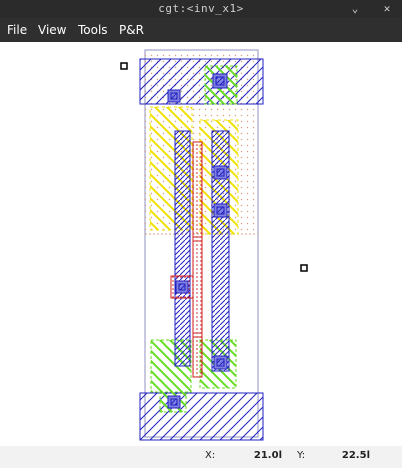 The width and height of the screenshot is (402, 468). I want to click on x-coord-value: 21.0l, so click(267, 455).